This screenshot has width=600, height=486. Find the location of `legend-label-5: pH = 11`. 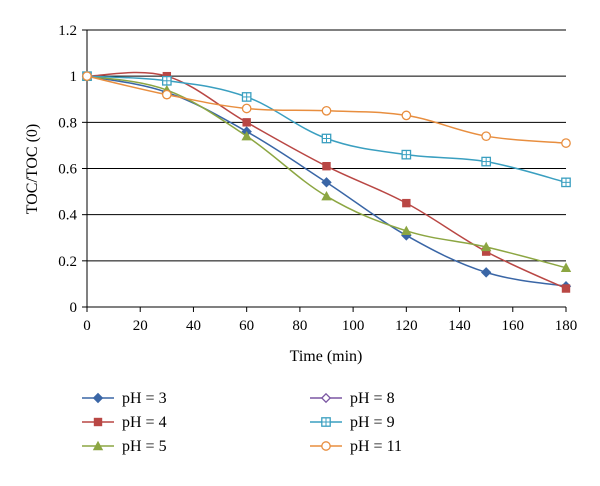

legend-label-5: pH = 11 is located at coordinates (376, 446).